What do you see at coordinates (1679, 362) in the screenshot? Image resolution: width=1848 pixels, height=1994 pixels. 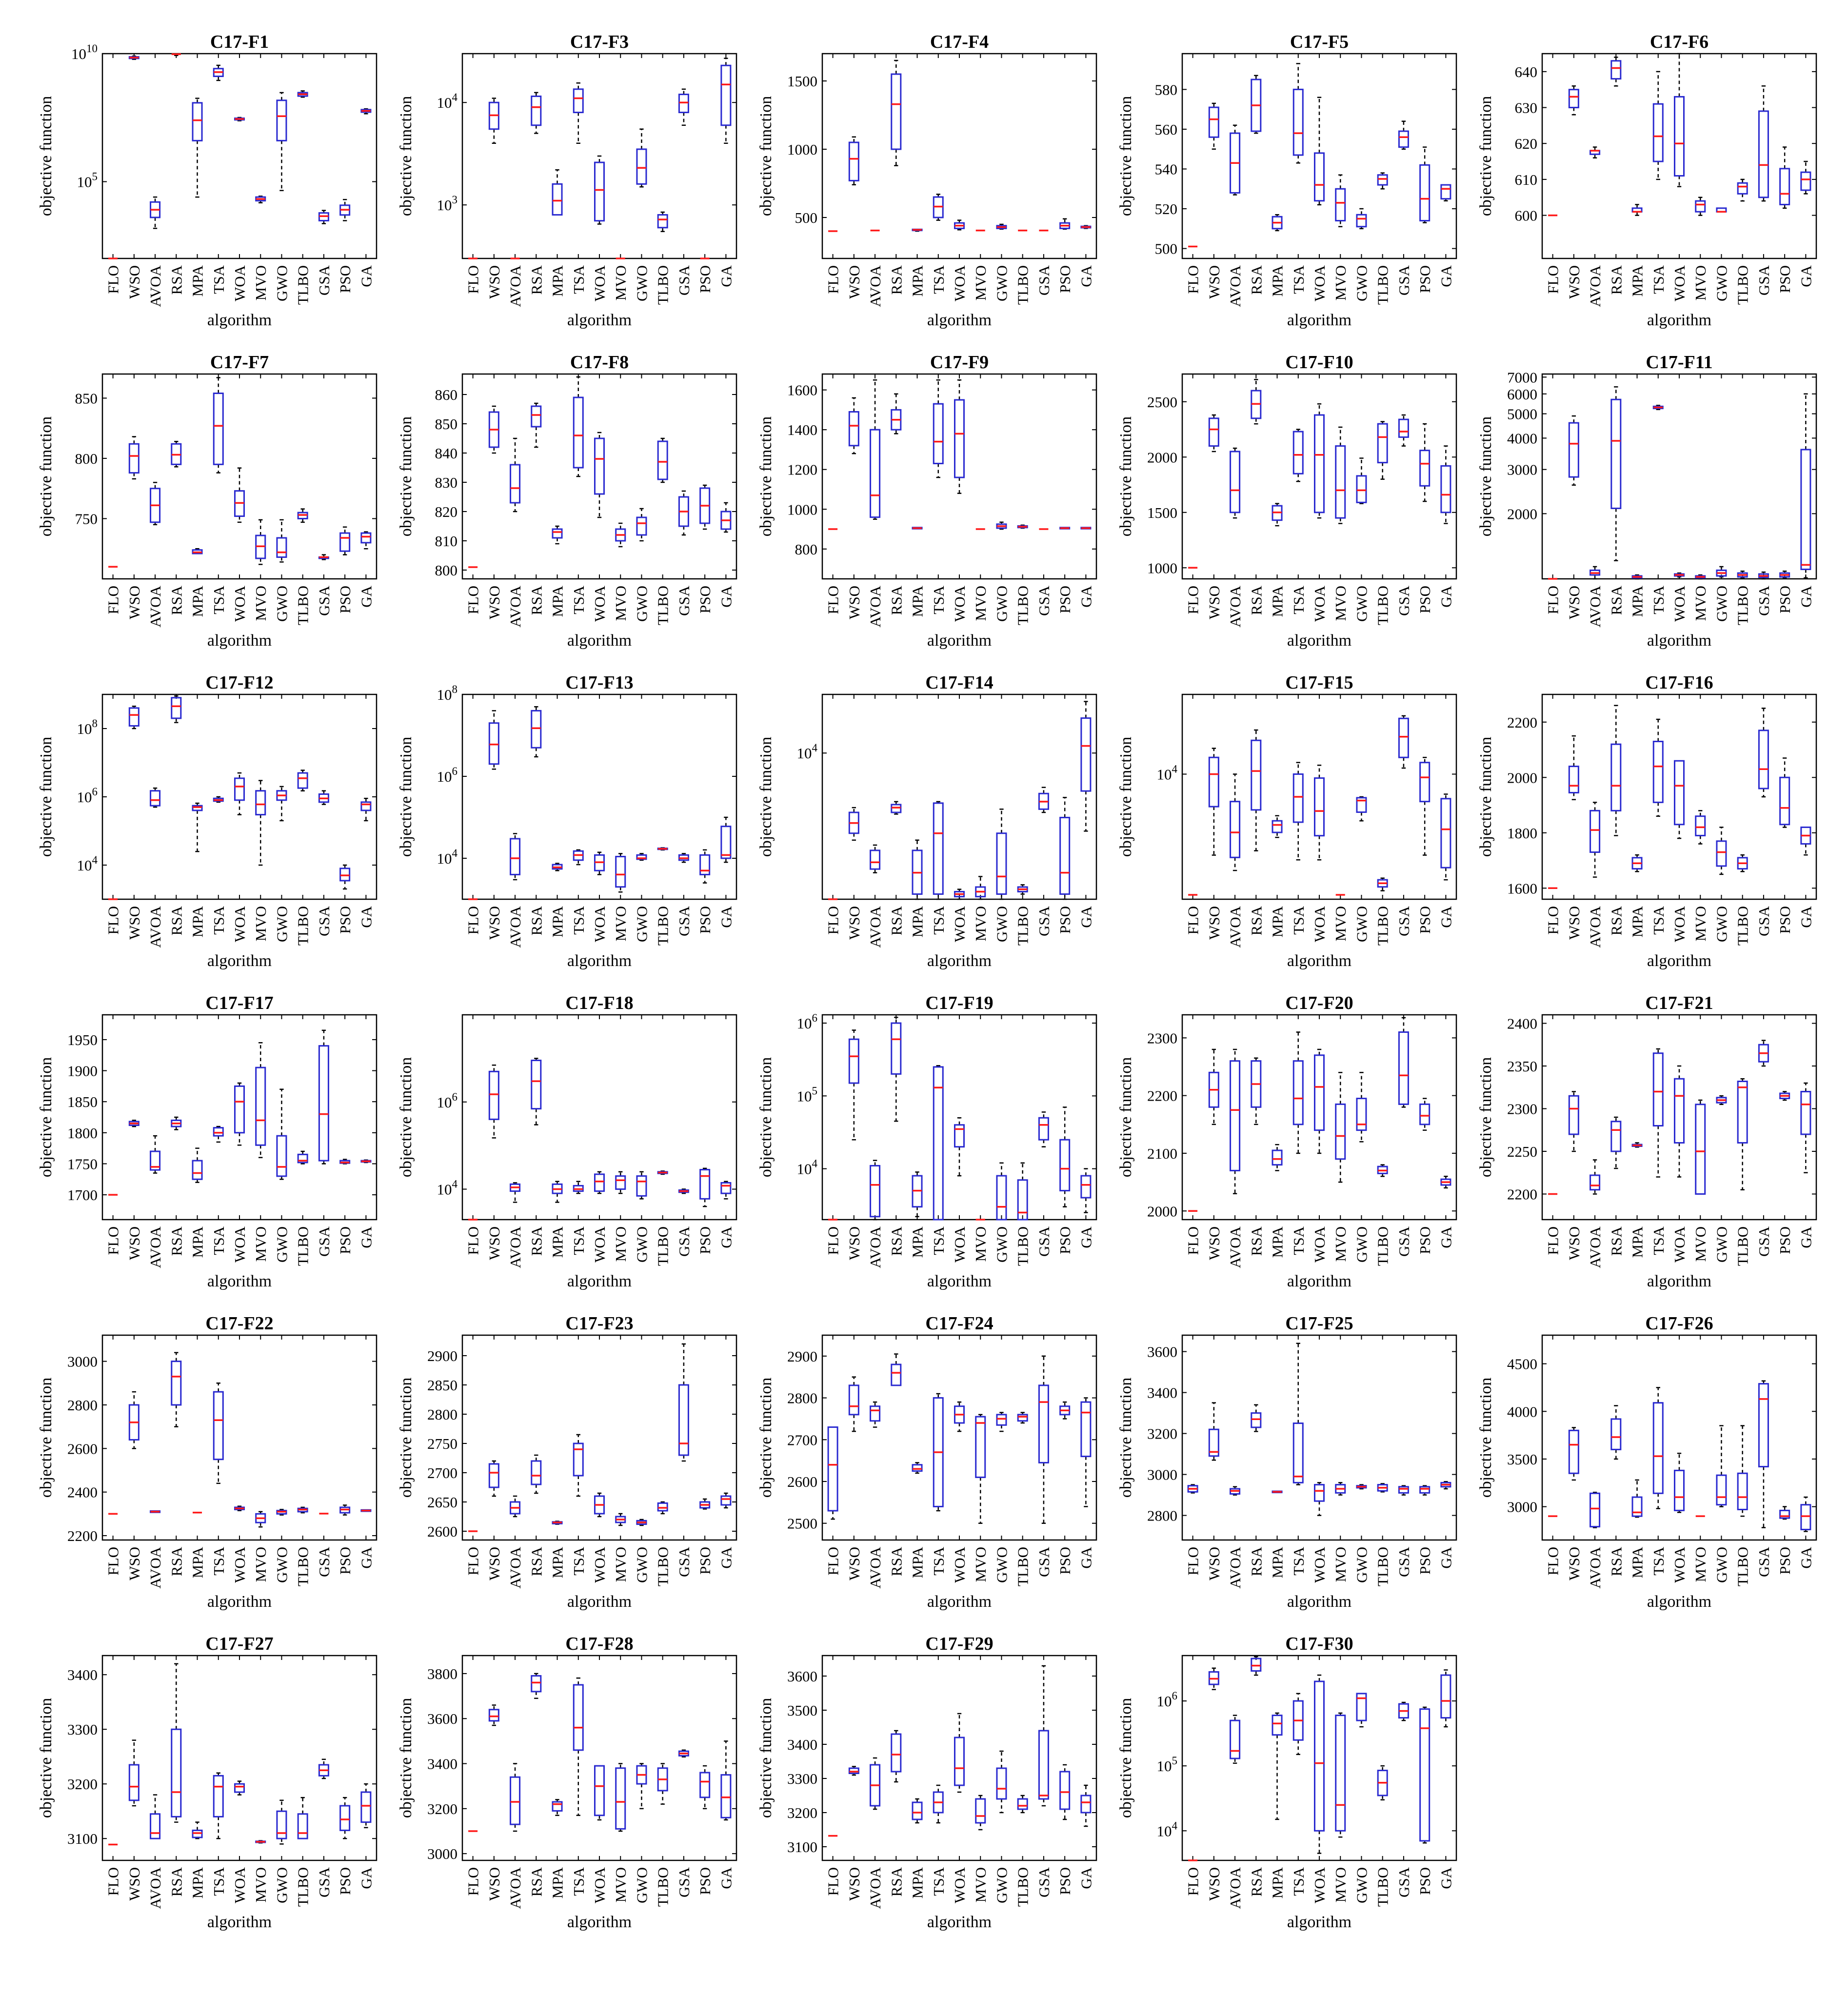 I see `panel-title: C17-F11` at bounding box center [1679, 362].